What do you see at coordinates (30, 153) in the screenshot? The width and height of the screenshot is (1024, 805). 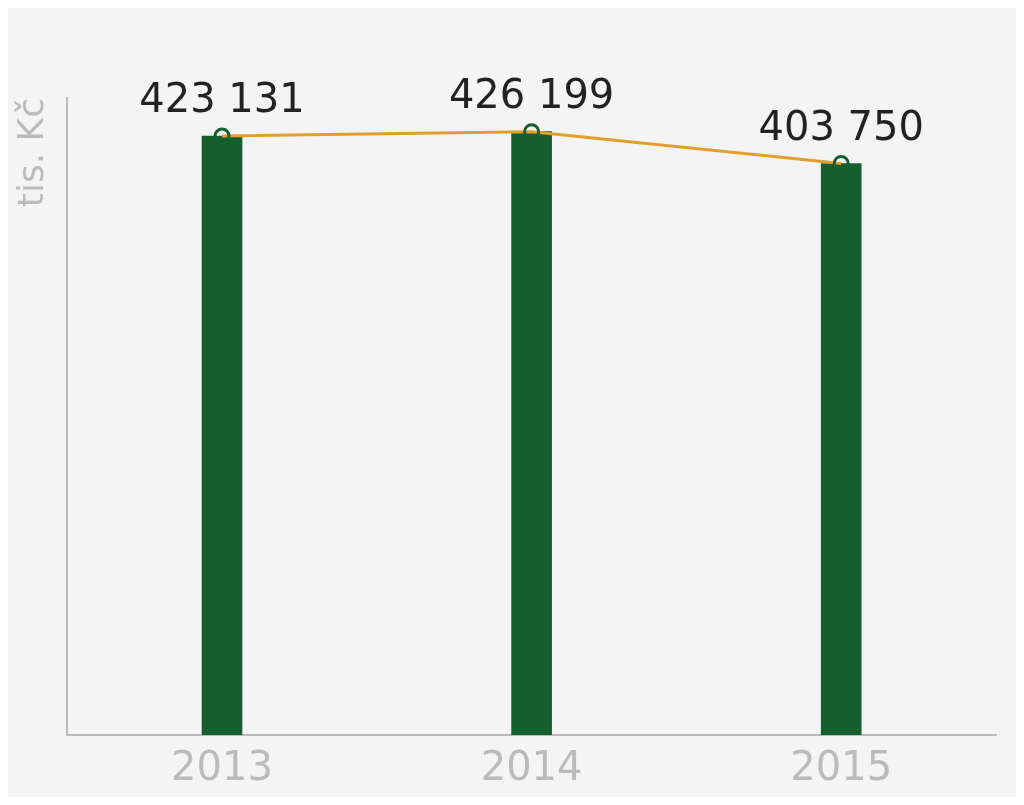 I see `y-axis-title: tis. Kč` at bounding box center [30, 153].